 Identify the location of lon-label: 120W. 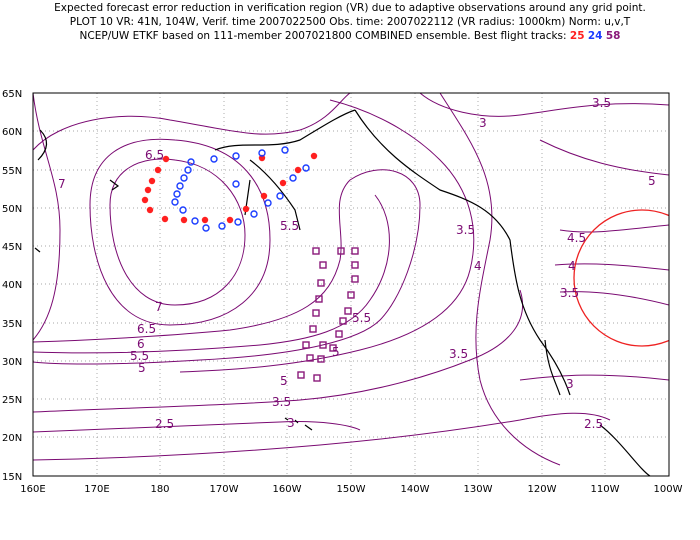
(542, 489).